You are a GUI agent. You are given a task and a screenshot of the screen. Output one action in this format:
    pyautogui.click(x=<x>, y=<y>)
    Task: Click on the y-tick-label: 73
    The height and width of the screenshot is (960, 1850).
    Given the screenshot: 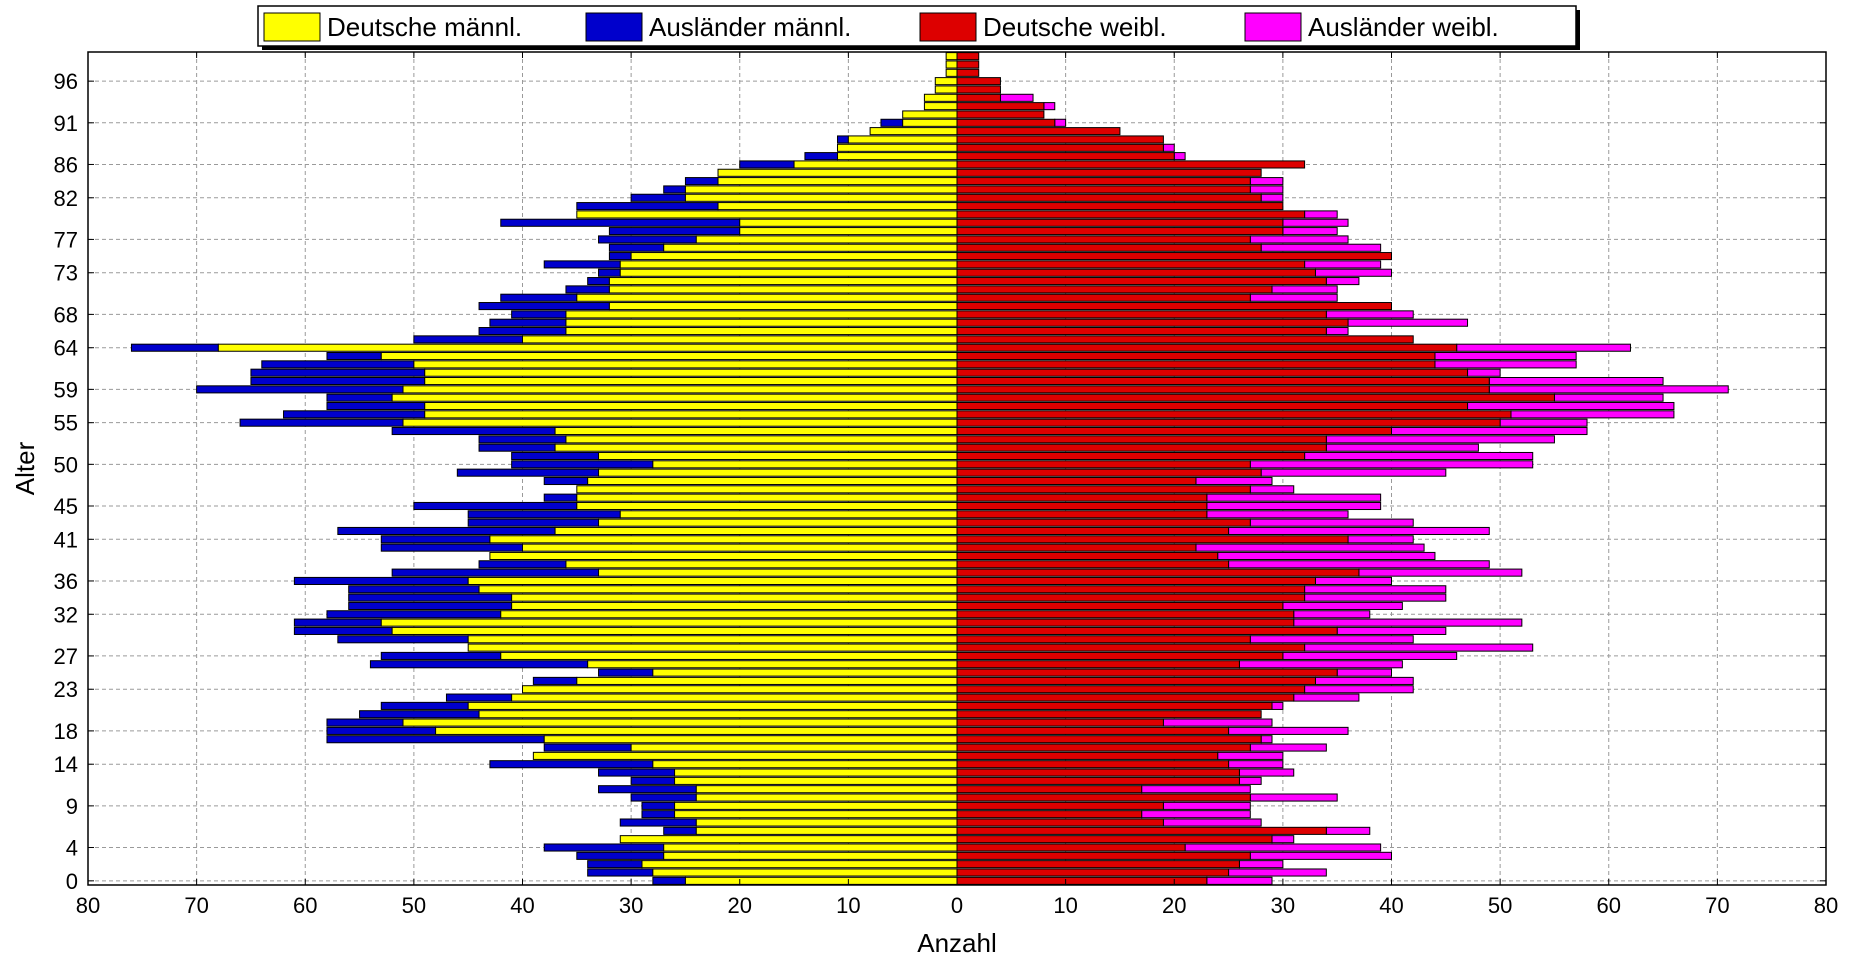 What is the action you would take?
    pyautogui.click(x=66, y=273)
    